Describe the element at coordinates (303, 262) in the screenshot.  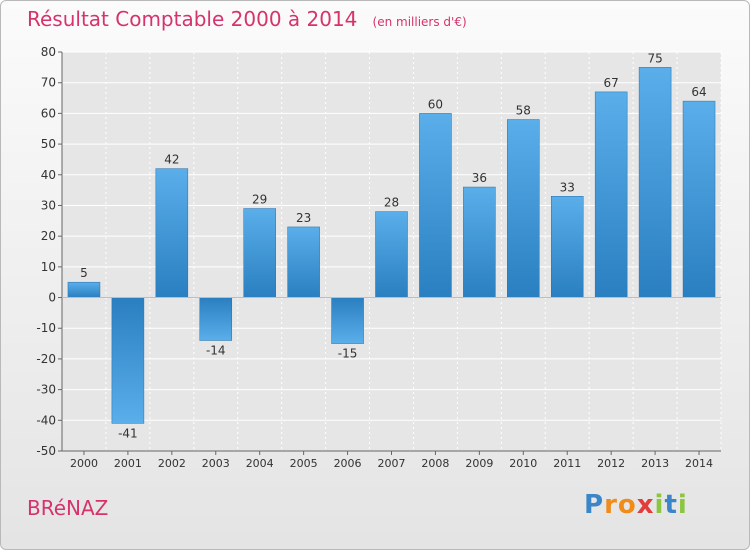
I see `bar-2005` at that location.